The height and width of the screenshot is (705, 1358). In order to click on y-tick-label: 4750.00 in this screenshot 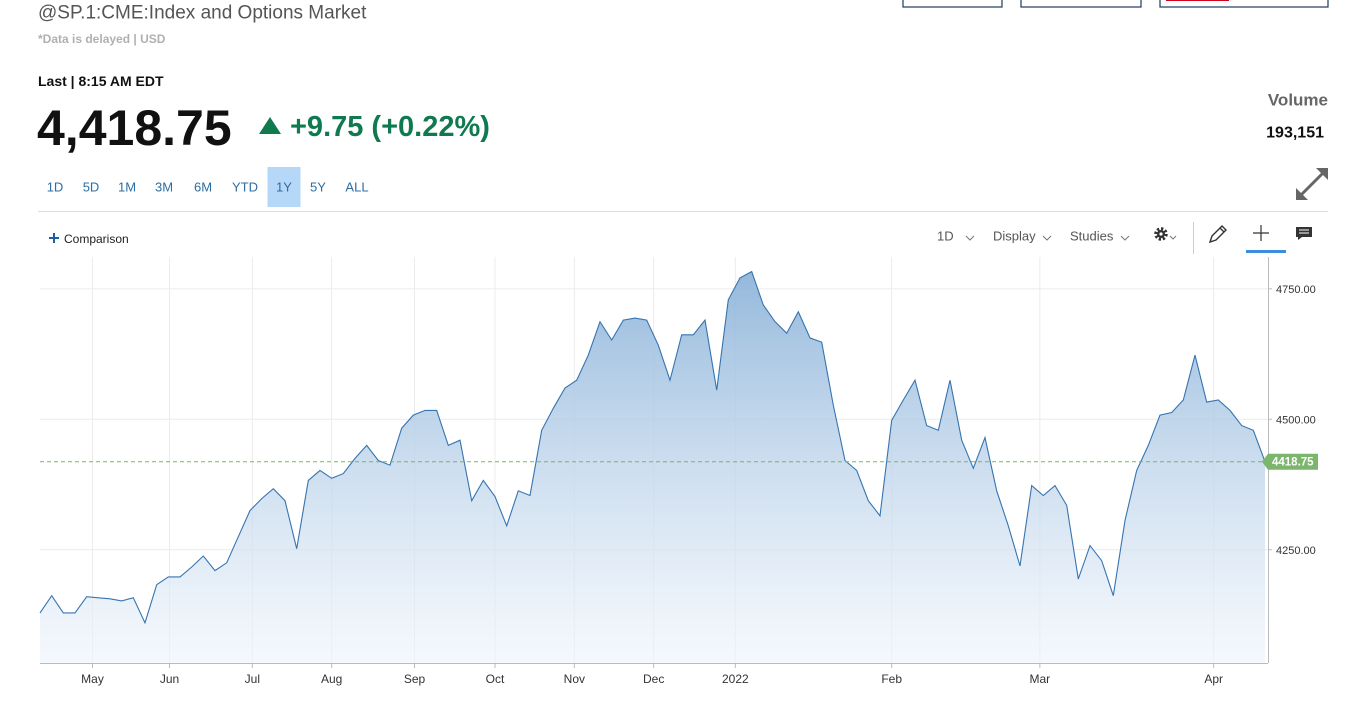, I will do `click(1296, 290)`.